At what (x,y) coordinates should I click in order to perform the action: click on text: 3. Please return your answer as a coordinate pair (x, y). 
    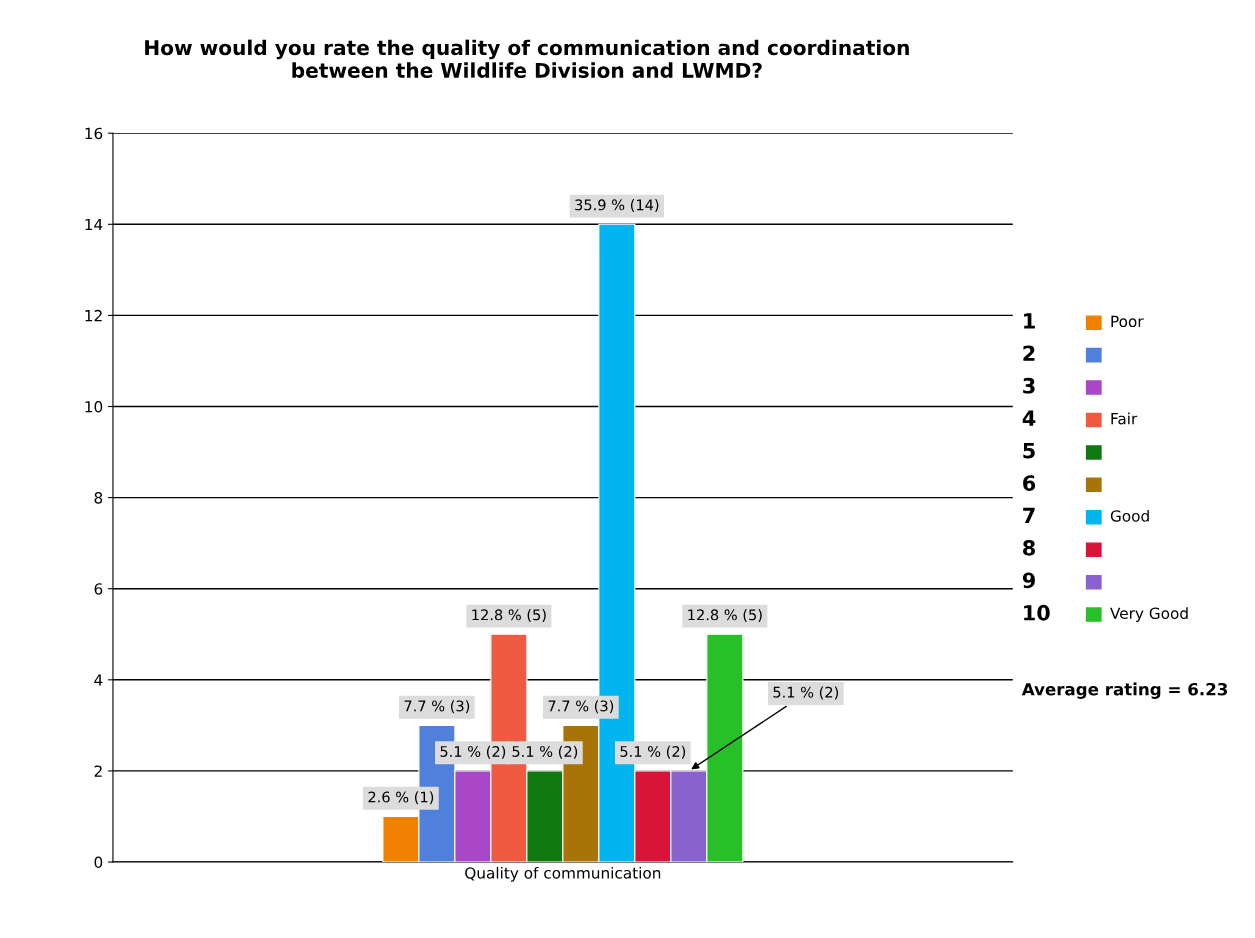
    Looking at the image, I should click on (1029, 385).